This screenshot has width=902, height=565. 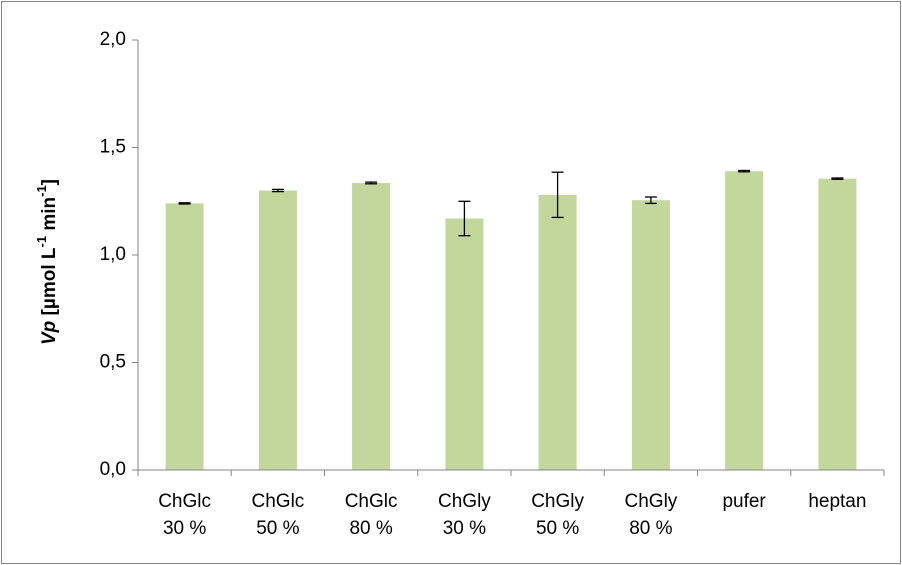 I want to click on y-tick-label-1: 0,5, so click(x=113, y=362).